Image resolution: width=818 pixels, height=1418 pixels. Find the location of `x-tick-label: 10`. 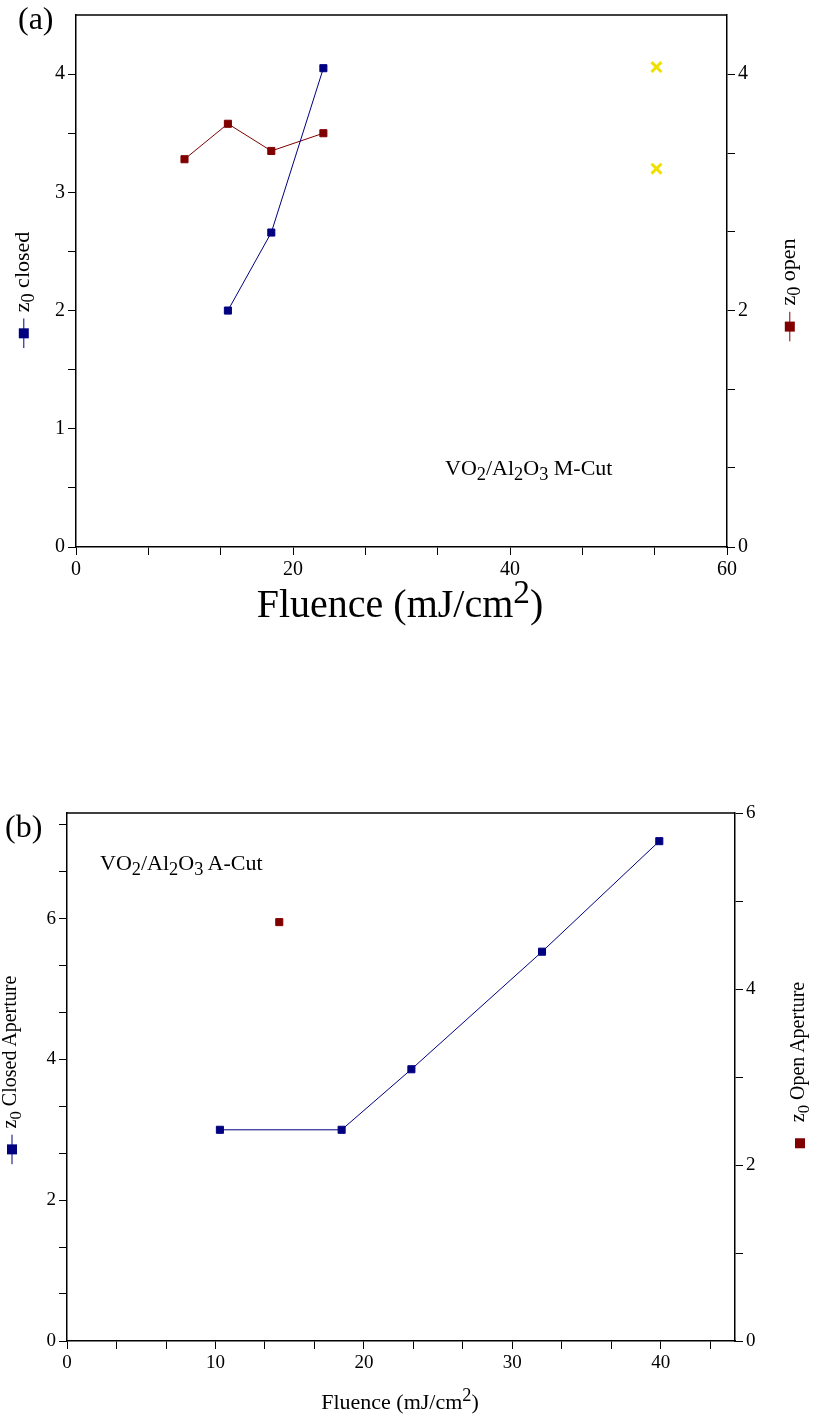

x-tick-label: 10 is located at coordinates (215, 1362).